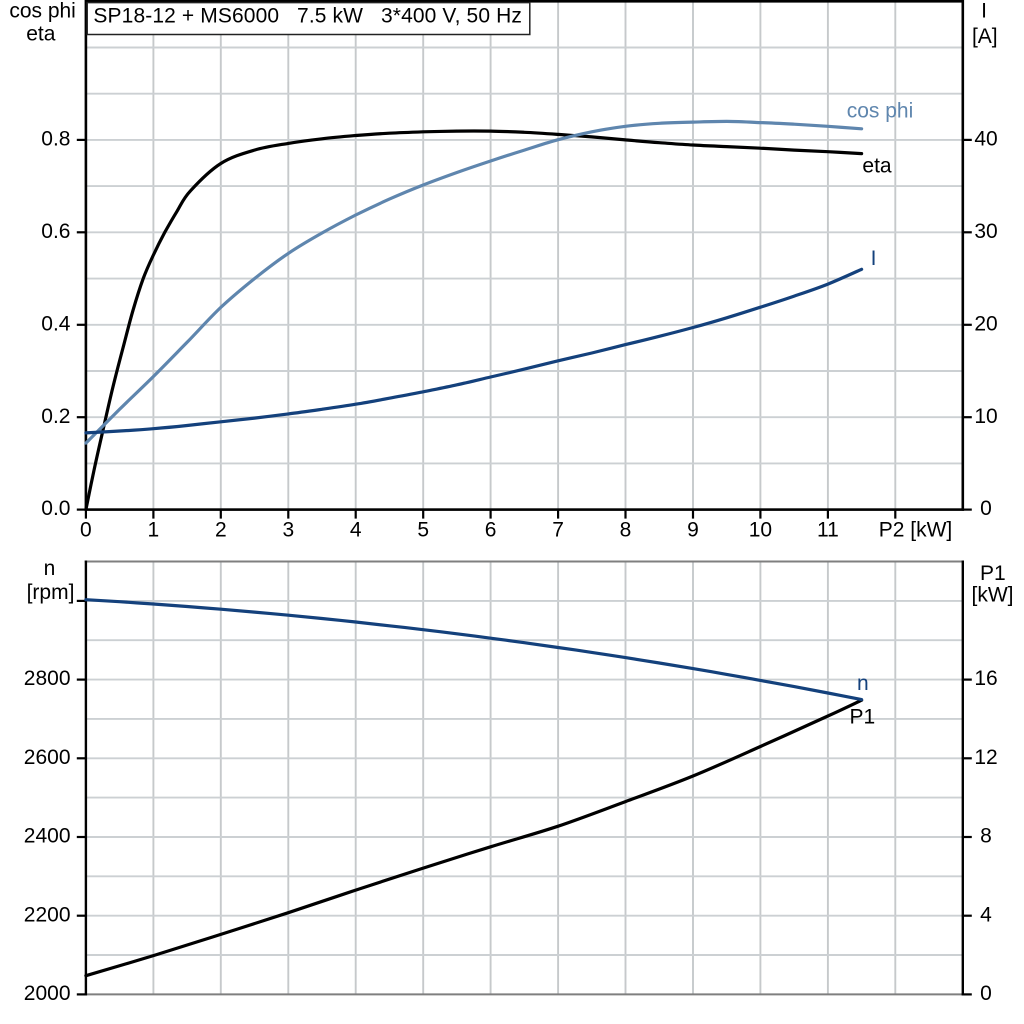 The width and height of the screenshot is (1024, 1024). I want to click on svg-text: [kW], so click(993, 595).